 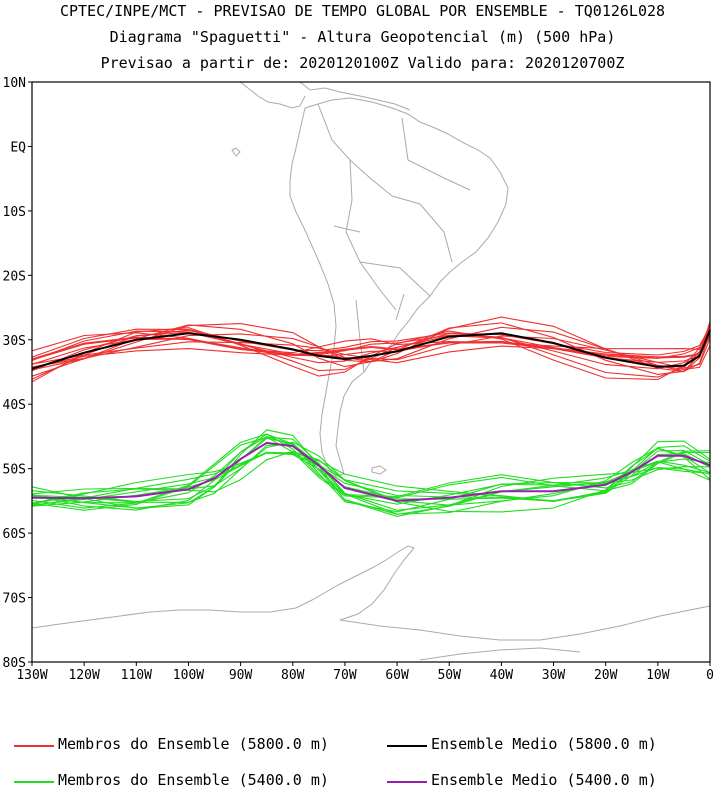 What do you see at coordinates (14, 83) in the screenshot?
I see `y-tick-label: 10N` at bounding box center [14, 83].